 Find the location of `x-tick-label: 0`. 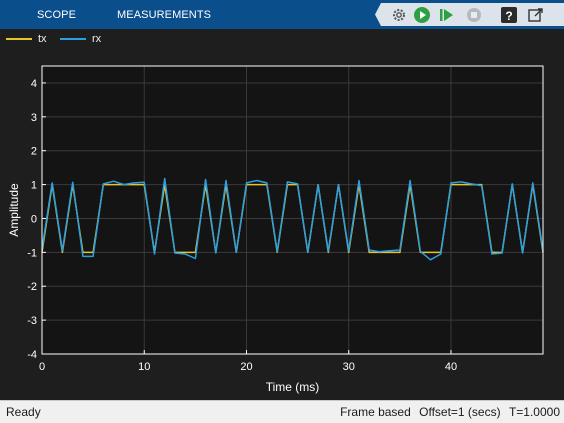

x-tick-label: 0 is located at coordinates (42, 367).